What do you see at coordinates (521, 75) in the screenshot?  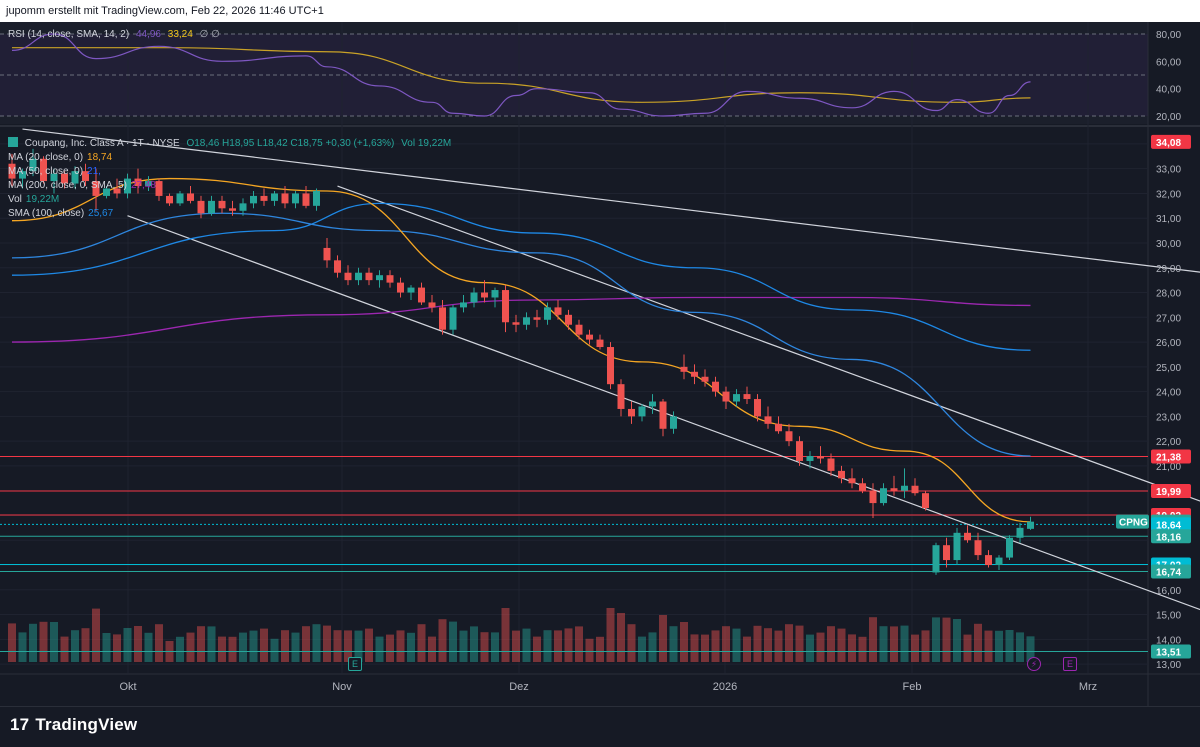 I see `rsi-line` at bounding box center [521, 75].